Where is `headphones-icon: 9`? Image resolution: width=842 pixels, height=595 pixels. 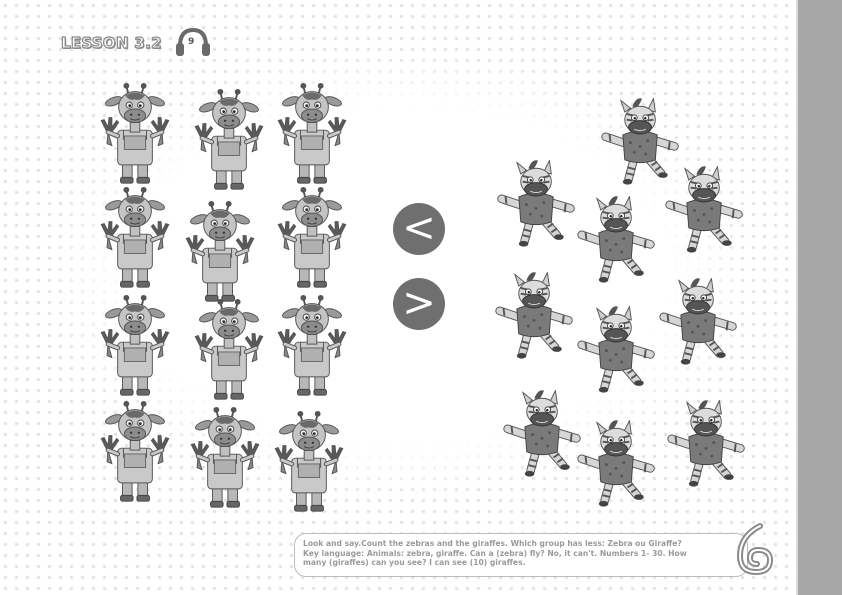
headphones-icon: 9 is located at coordinates (193, 42).